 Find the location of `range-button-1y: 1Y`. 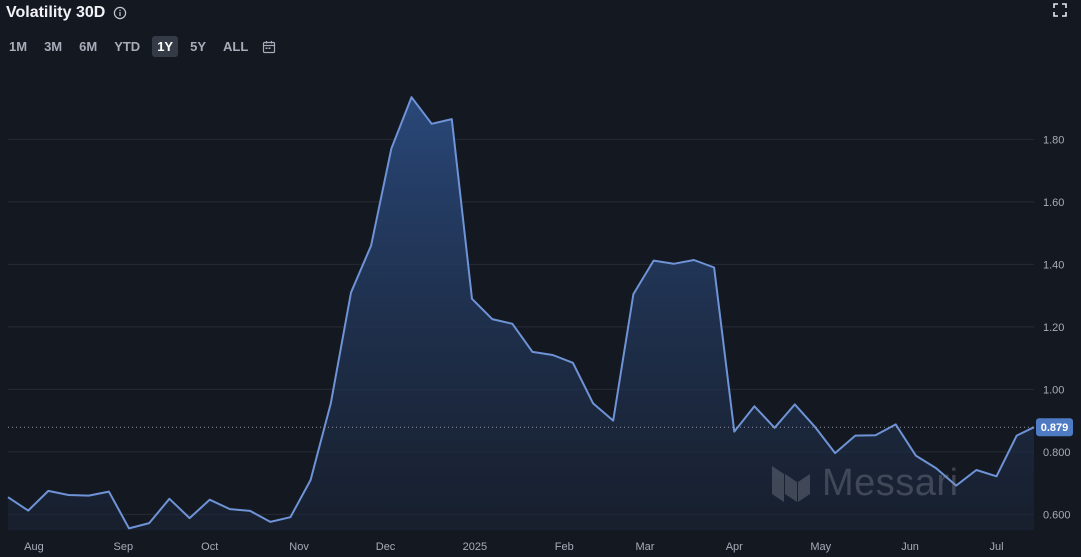

range-button-1y: 1Y is located at coordinates (165, 46).